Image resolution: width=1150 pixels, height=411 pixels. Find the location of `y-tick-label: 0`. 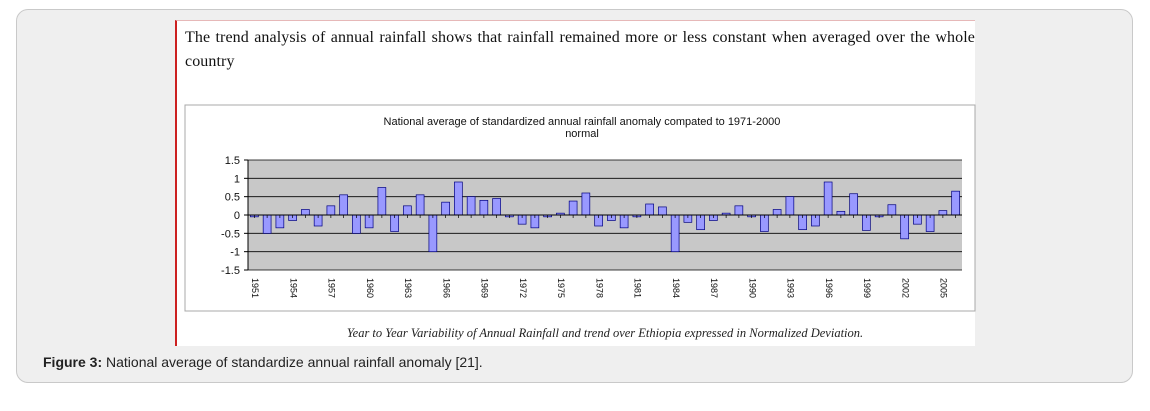

y-tick-label: 0 is located at coordinates (237, 216).